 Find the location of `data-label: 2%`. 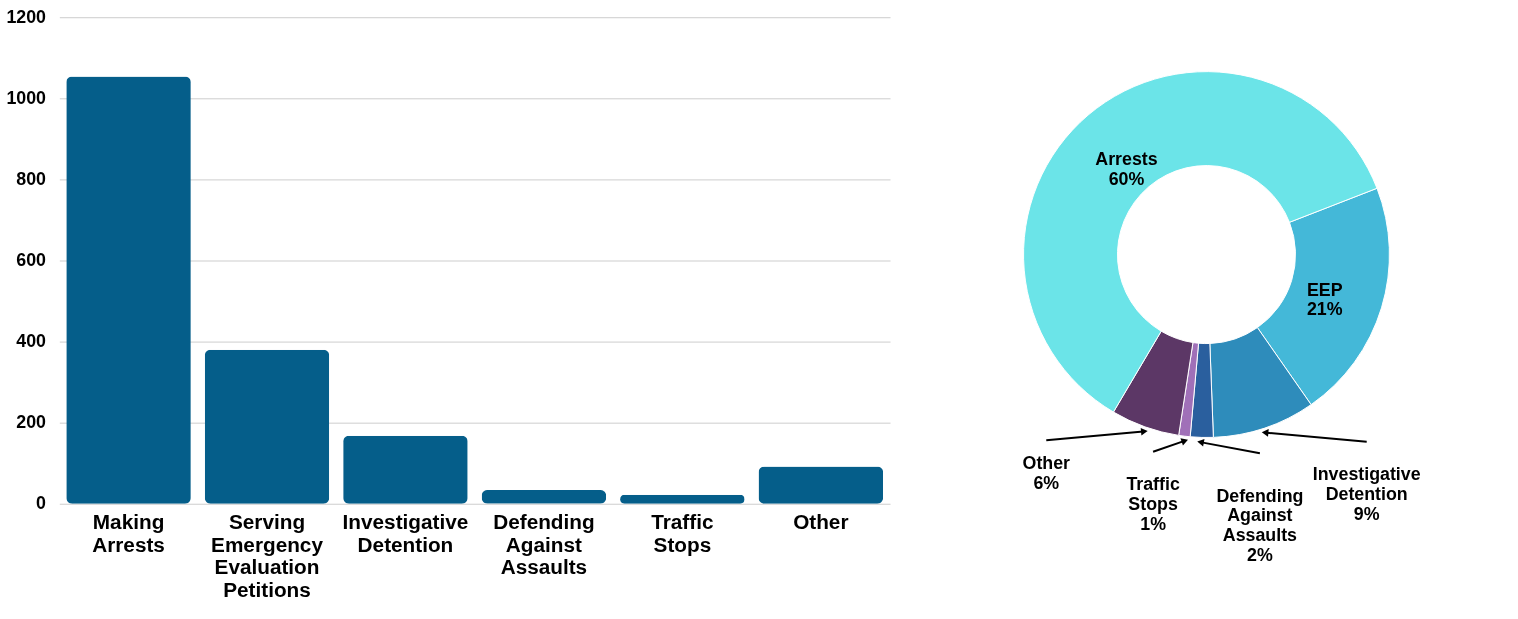

data-label: 2% is located at coordinates (1260, 555).